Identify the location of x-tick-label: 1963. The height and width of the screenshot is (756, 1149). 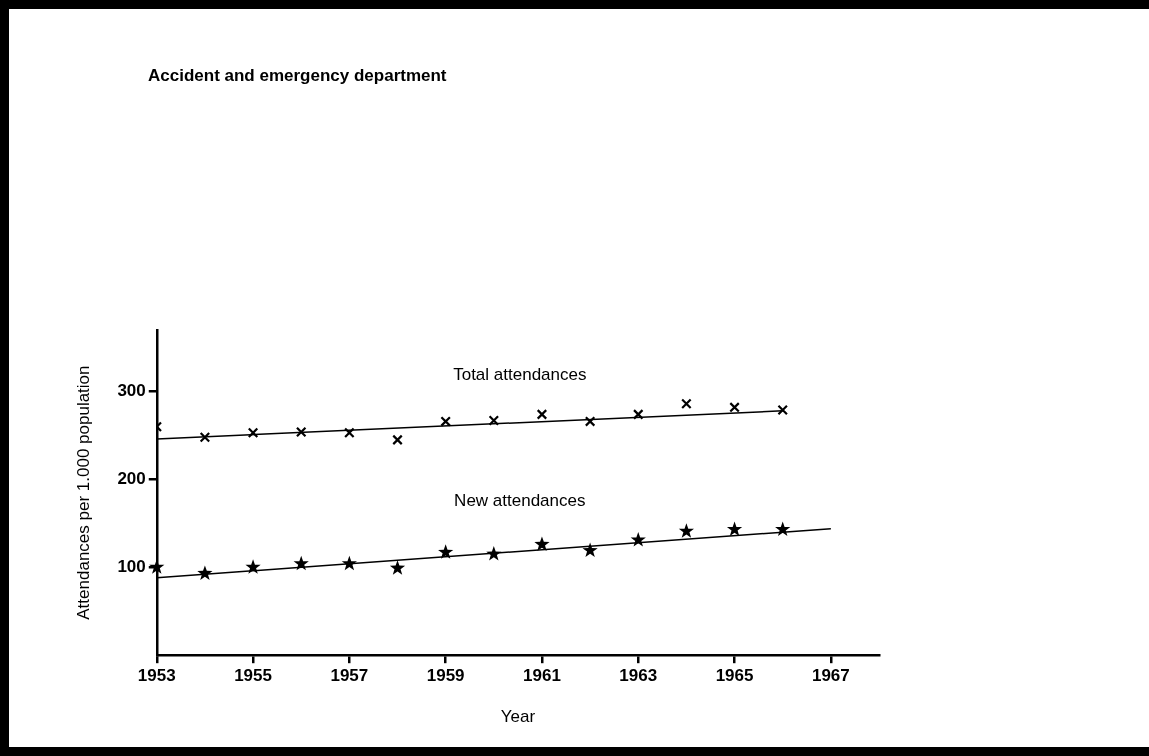
(638, 676).